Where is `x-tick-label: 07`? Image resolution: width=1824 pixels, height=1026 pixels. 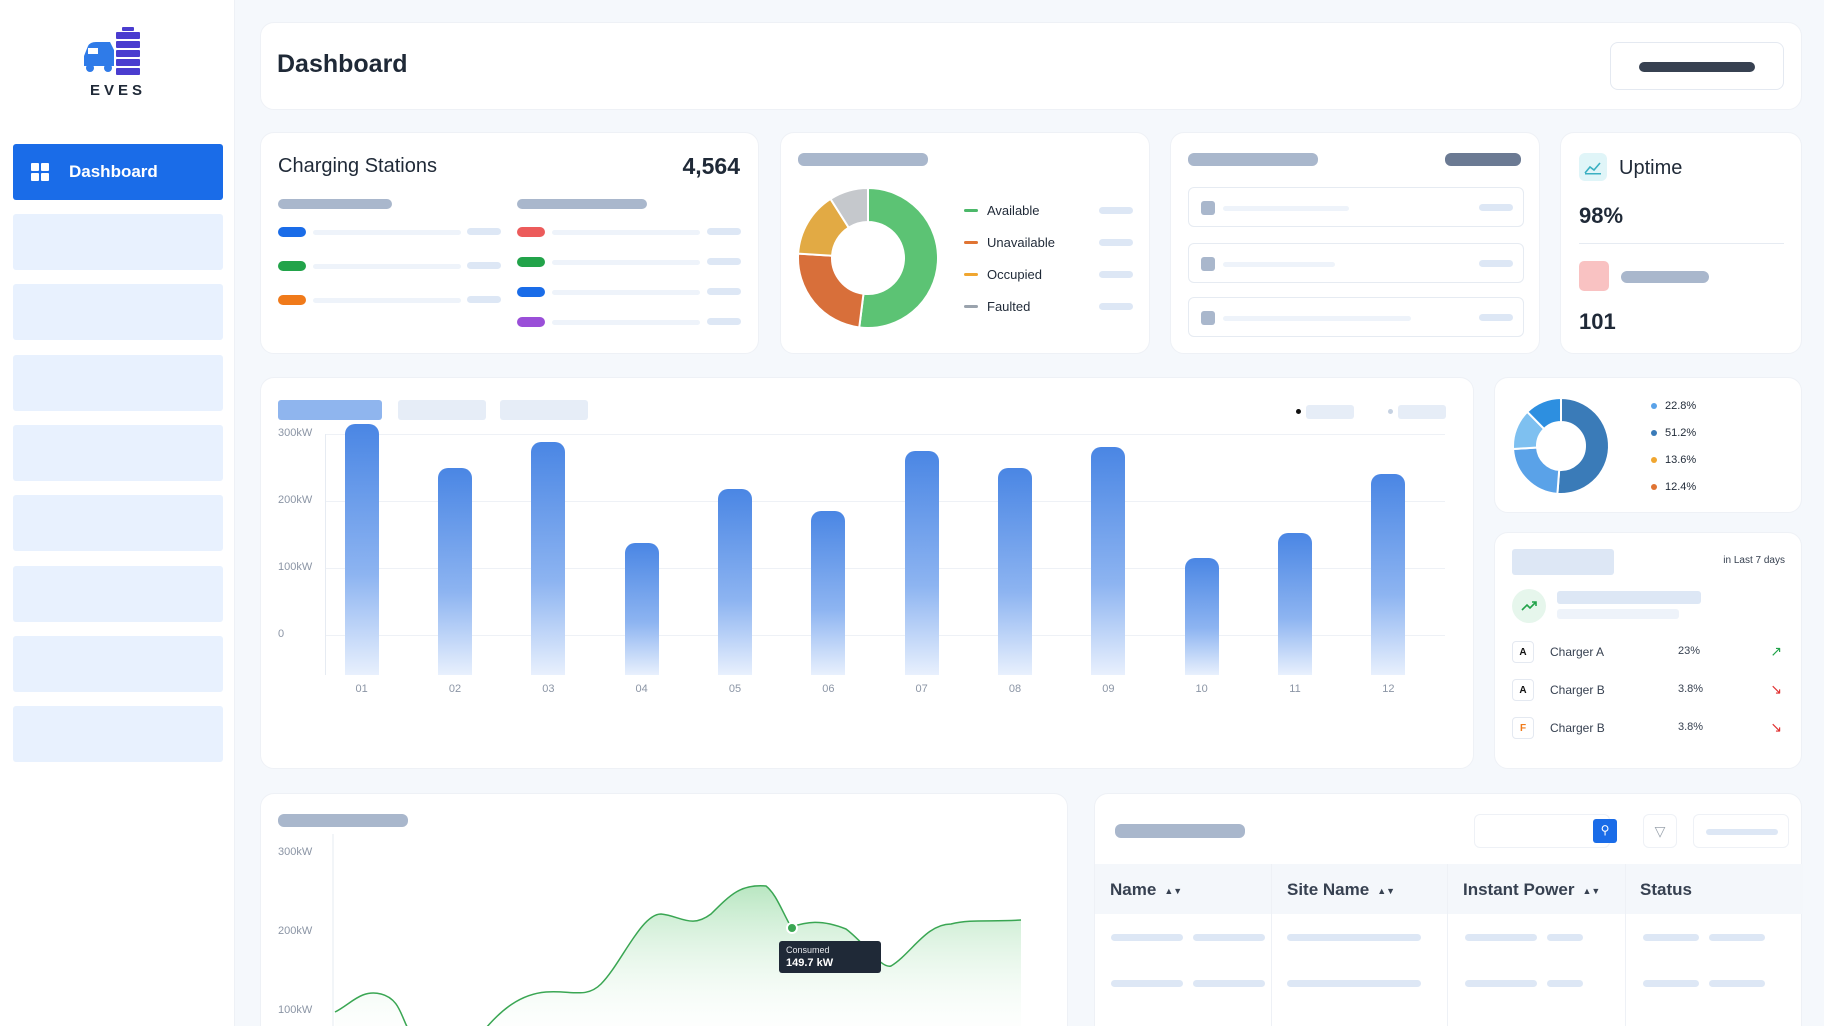
x-tick-label: 07 is located at coordinates (921, 689).